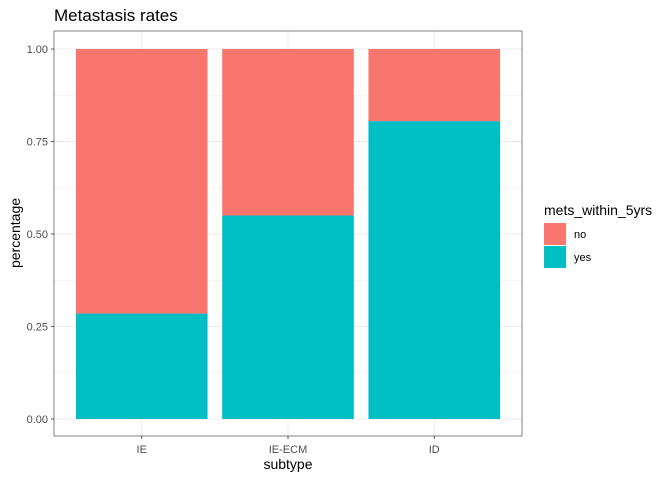 The height and width of the screenshot is (480, 672). I want to click on y-axis: 0.00 0.25 0.50 0.75 1.00, so click(40, 235).